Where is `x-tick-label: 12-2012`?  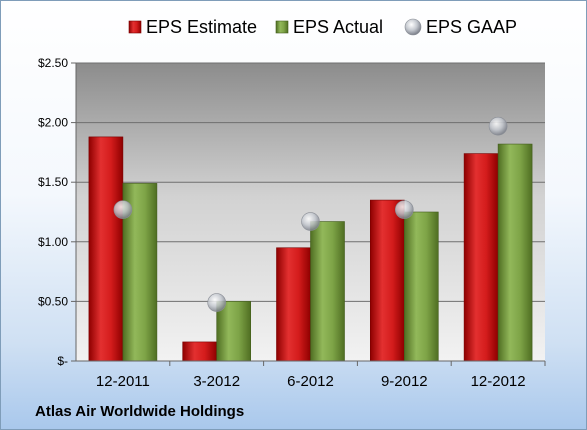
x-tick-label: 12-2012 is located at coordinates (498, 381).